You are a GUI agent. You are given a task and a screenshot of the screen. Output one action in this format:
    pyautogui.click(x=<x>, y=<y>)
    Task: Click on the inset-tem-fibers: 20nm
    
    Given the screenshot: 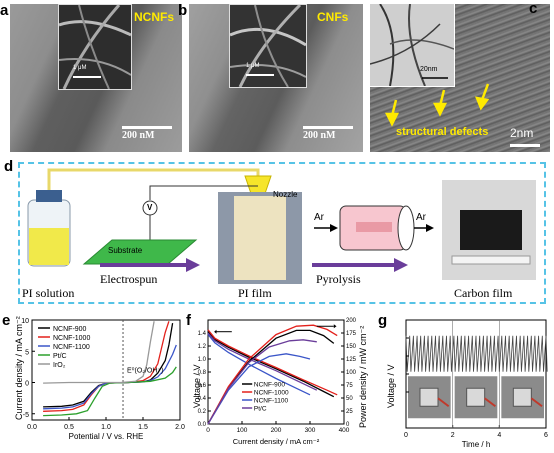 What is the action you would take?
    pyautogui.click(x=412, y=45)
    